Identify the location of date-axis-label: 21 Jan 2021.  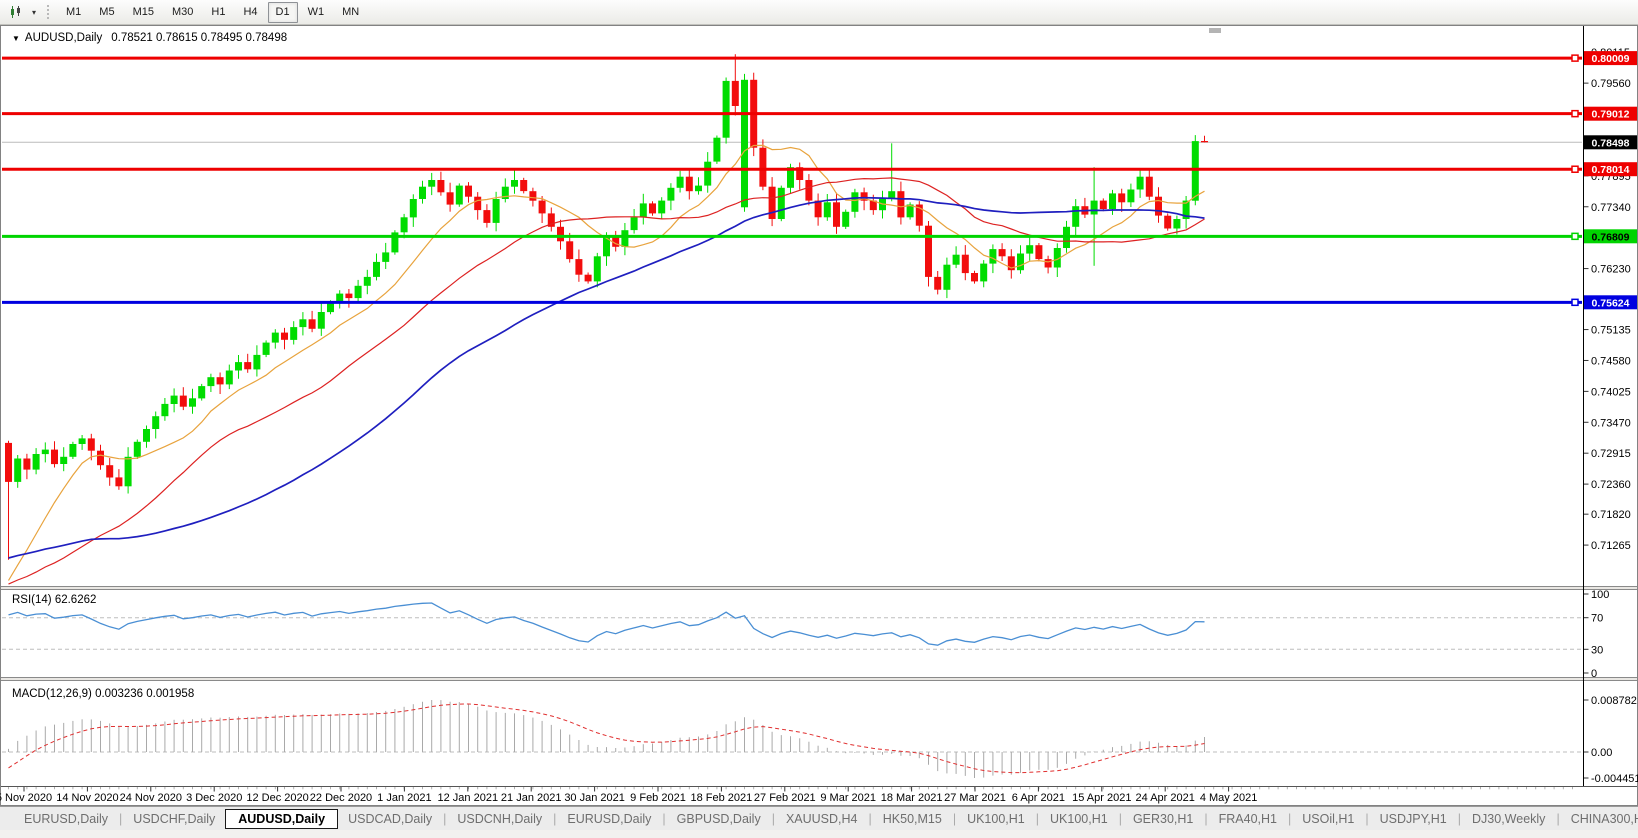
(531, 798).